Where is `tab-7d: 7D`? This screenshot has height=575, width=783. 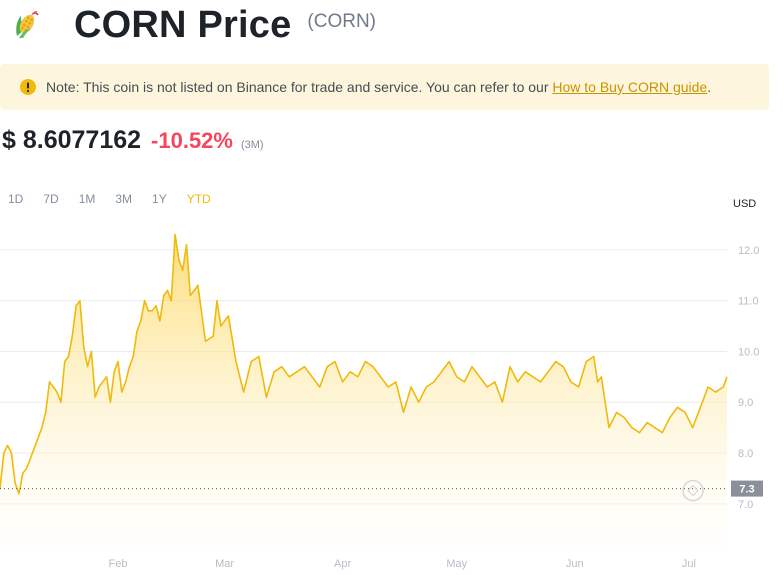
tab-7d: 7D is located at coordinates (51, 199).